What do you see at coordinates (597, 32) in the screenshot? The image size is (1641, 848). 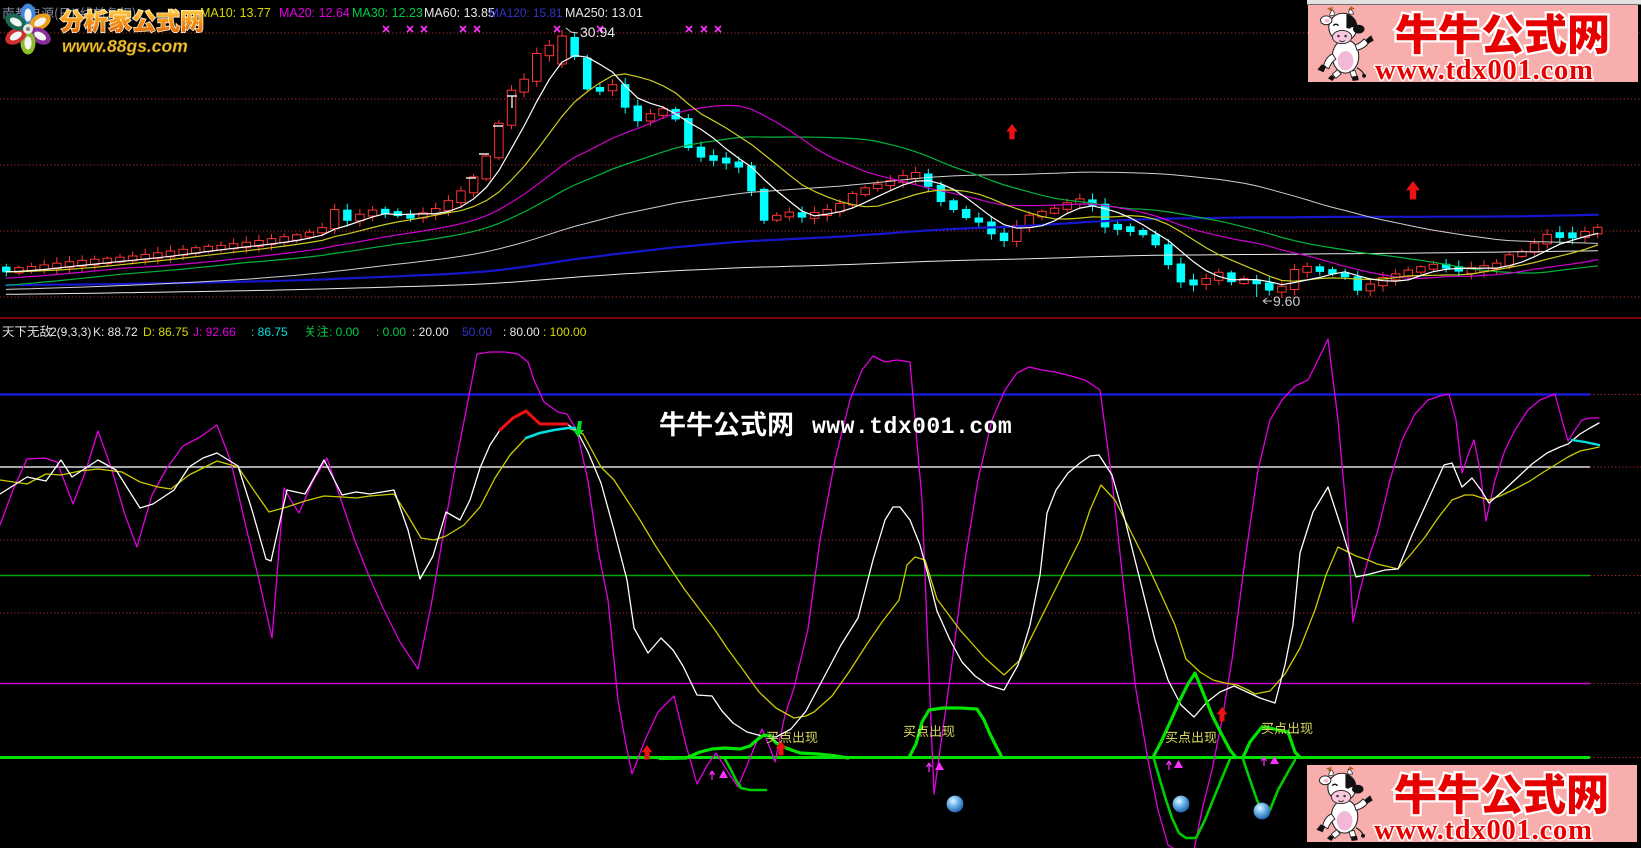 I see `svg-text: 30.94` at bounding box center [597, 32].